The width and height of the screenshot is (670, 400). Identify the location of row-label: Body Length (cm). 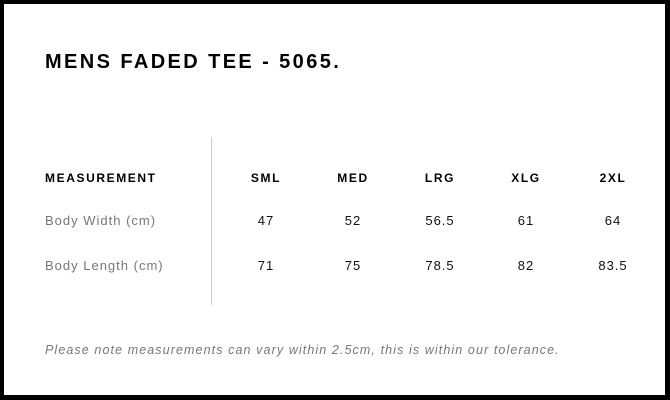
(104, 265).